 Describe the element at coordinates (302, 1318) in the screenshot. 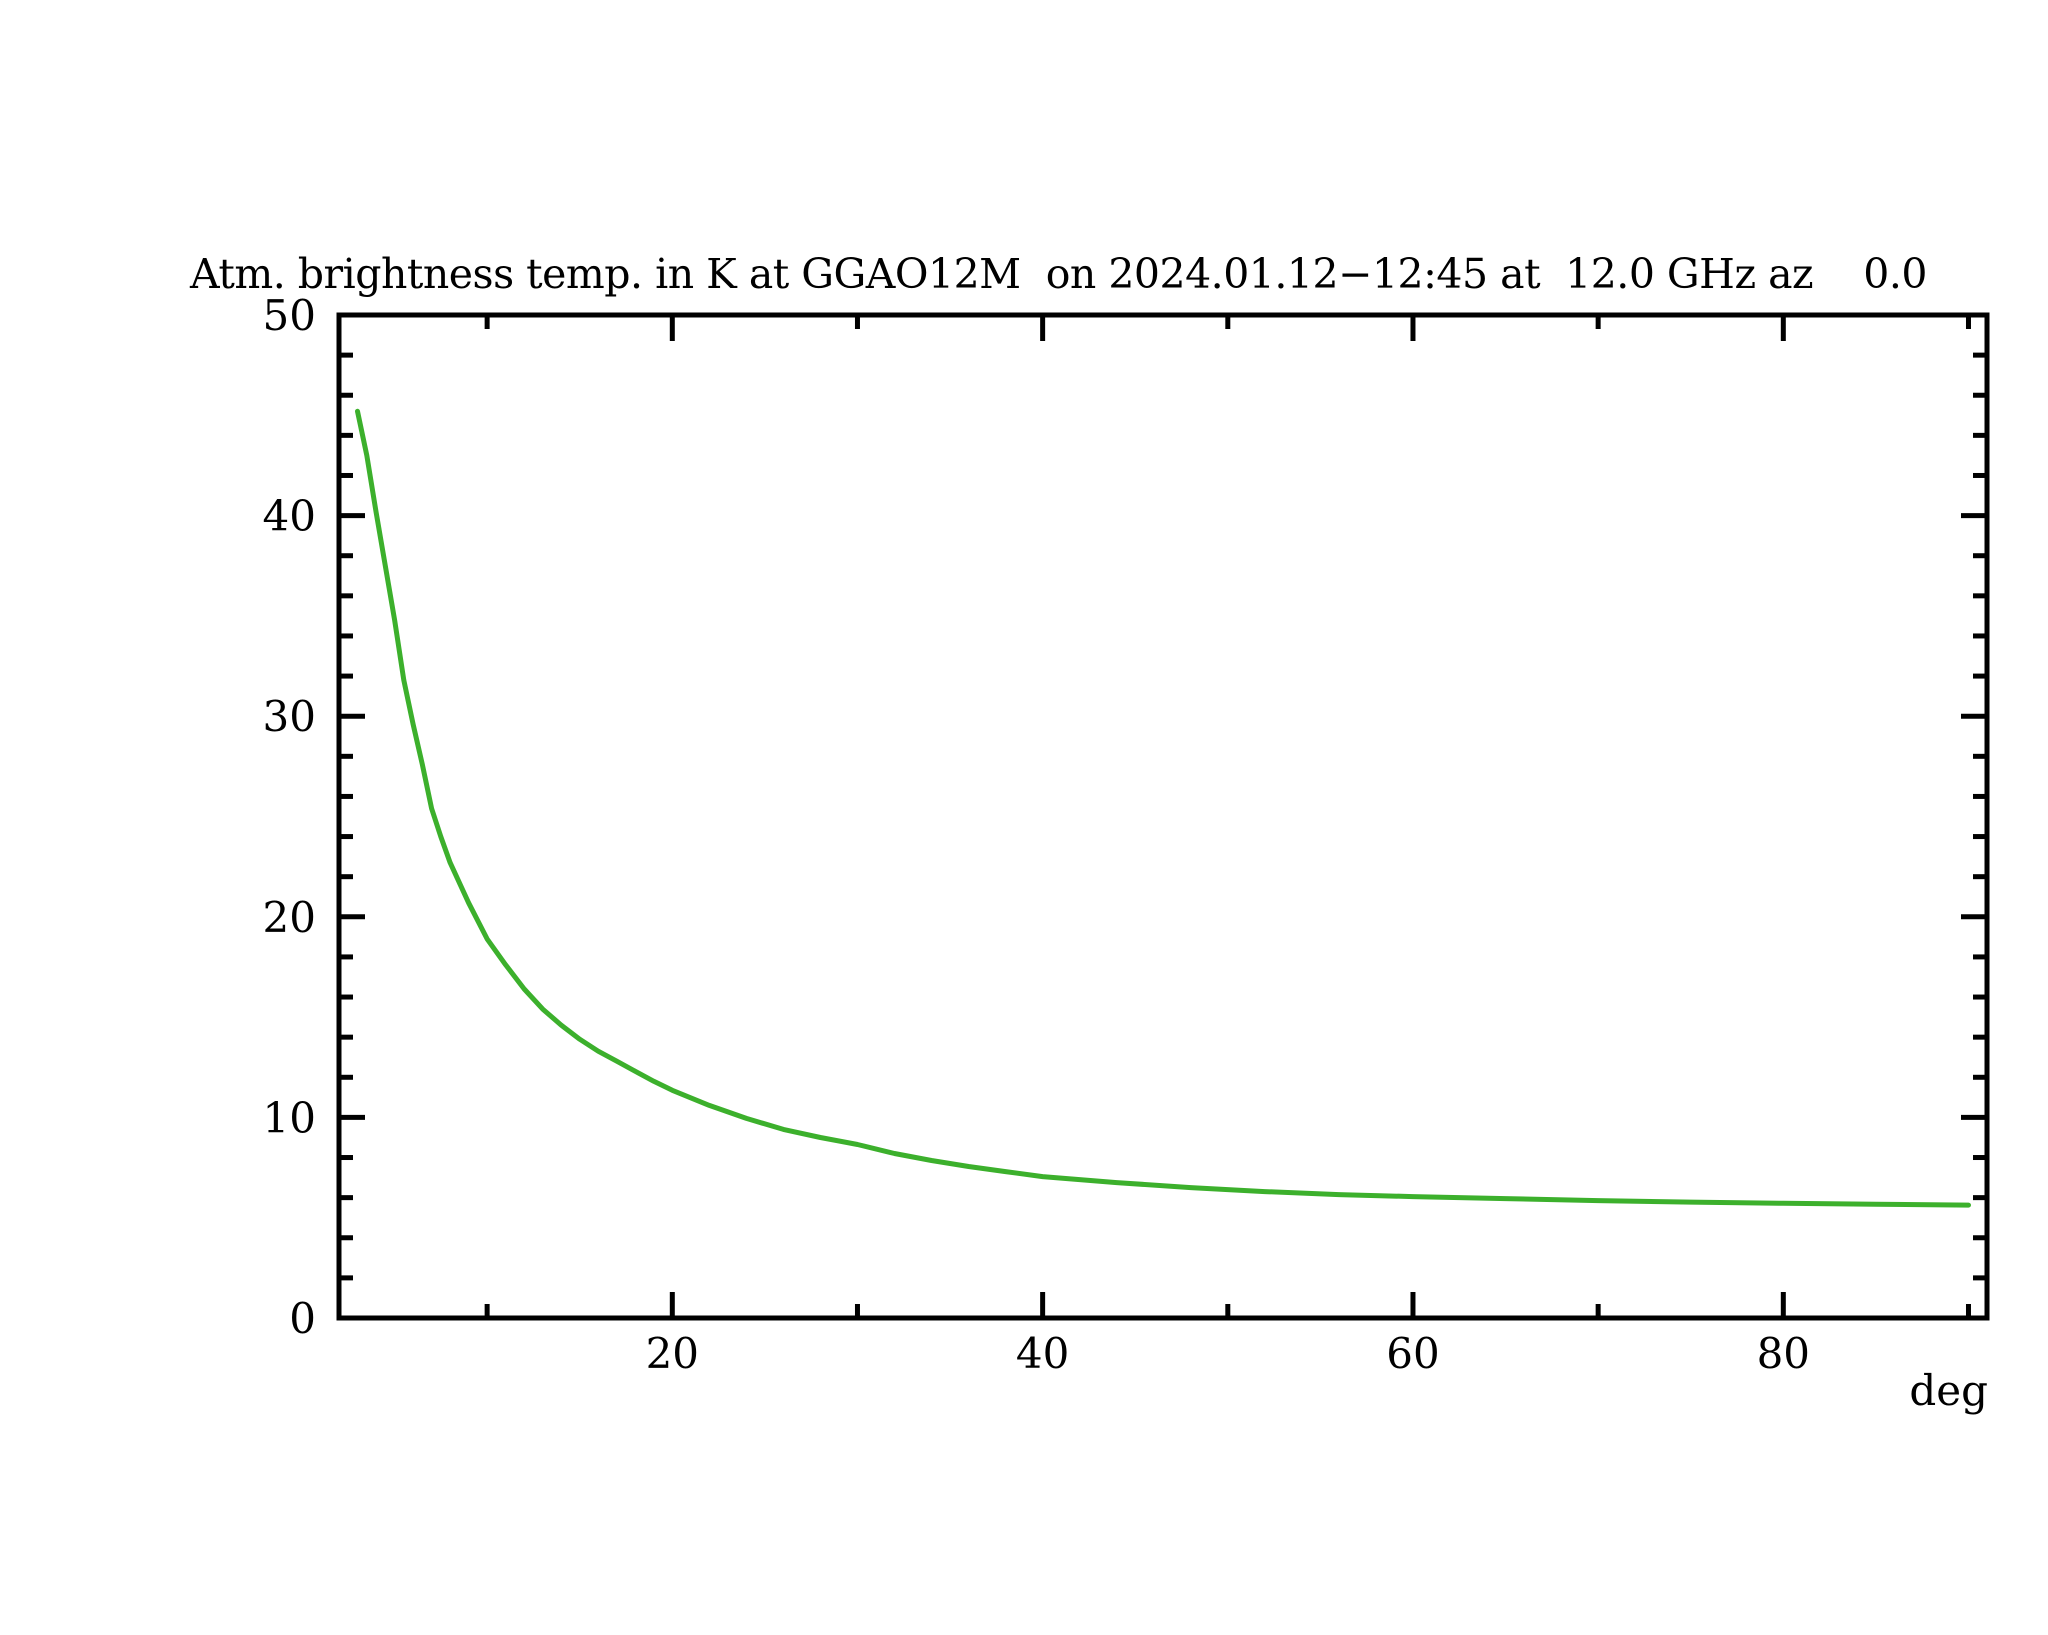

I see `y-tick-label: 0` at that location.